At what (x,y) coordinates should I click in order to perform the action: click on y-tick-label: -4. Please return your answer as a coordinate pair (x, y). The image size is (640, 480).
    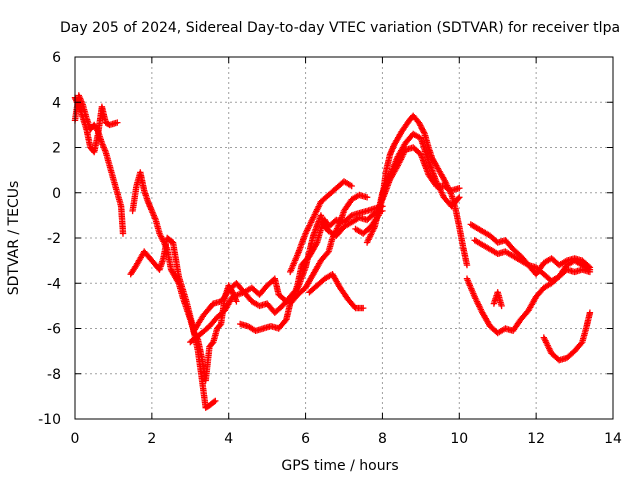
    Looking at the image, I should click on (54, 284).